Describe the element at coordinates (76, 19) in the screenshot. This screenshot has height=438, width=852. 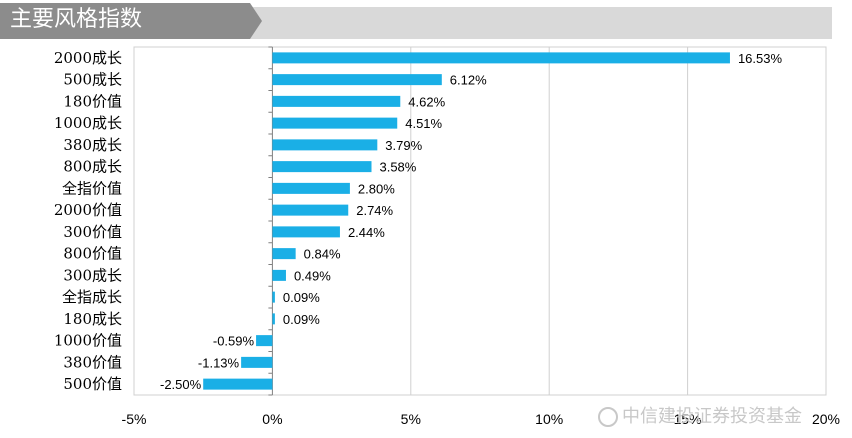
I see `page-title: 主要风格指数` at that location.